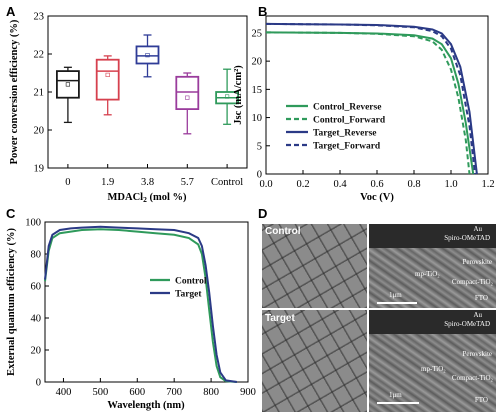  I want to click on x-tick-label: 0.2, so click(302, 184).